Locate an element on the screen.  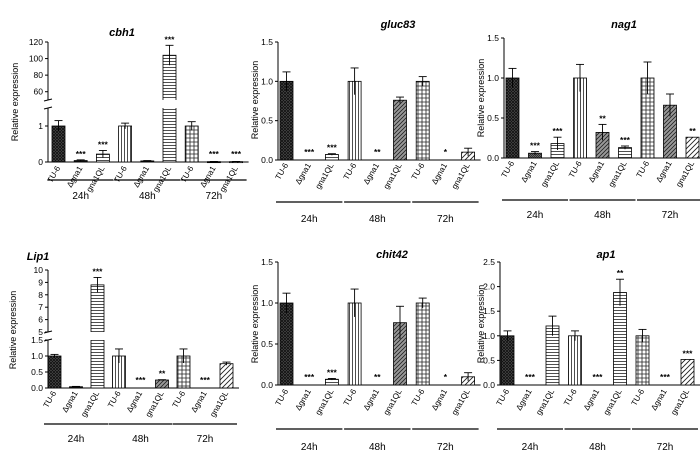
chart-title: gluc83 is located at coordinates (398, 25).